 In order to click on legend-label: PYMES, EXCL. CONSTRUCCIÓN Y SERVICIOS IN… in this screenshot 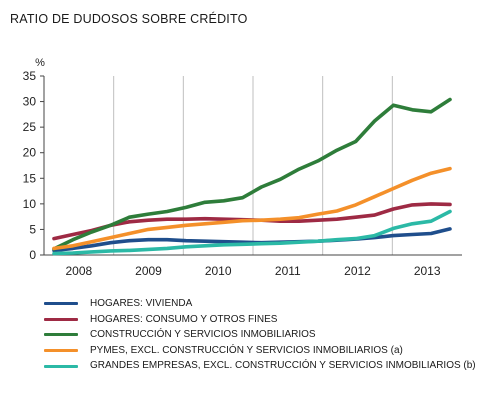, I will do `click(246, 350)`.